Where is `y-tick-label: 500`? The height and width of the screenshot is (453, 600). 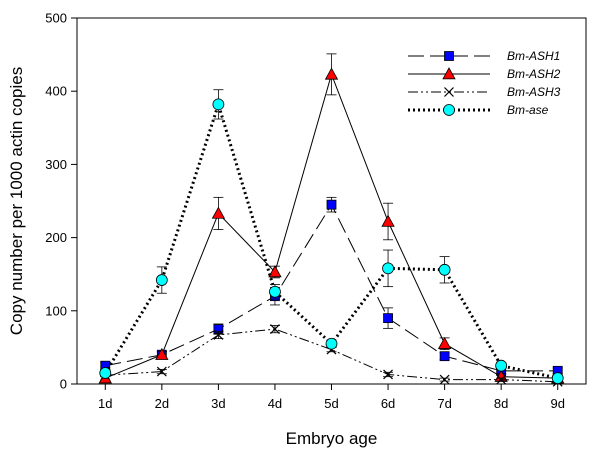 y-tick-label: 500 is located at coordinates (56, 18).